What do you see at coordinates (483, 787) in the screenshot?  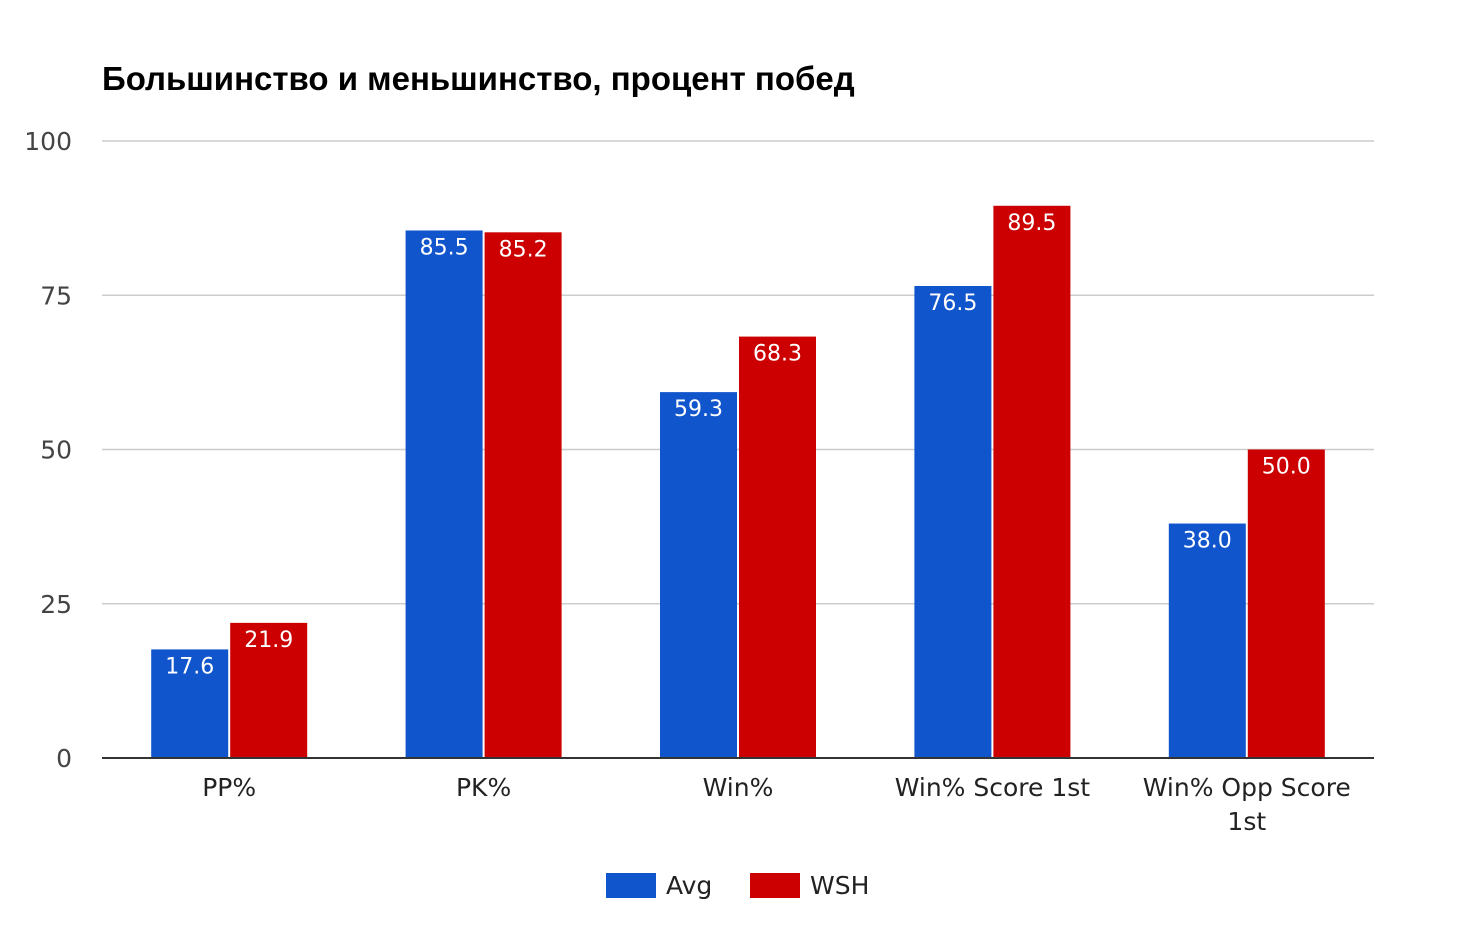 I see `x-tick-label: PK%` at bounding box center [483, 787].